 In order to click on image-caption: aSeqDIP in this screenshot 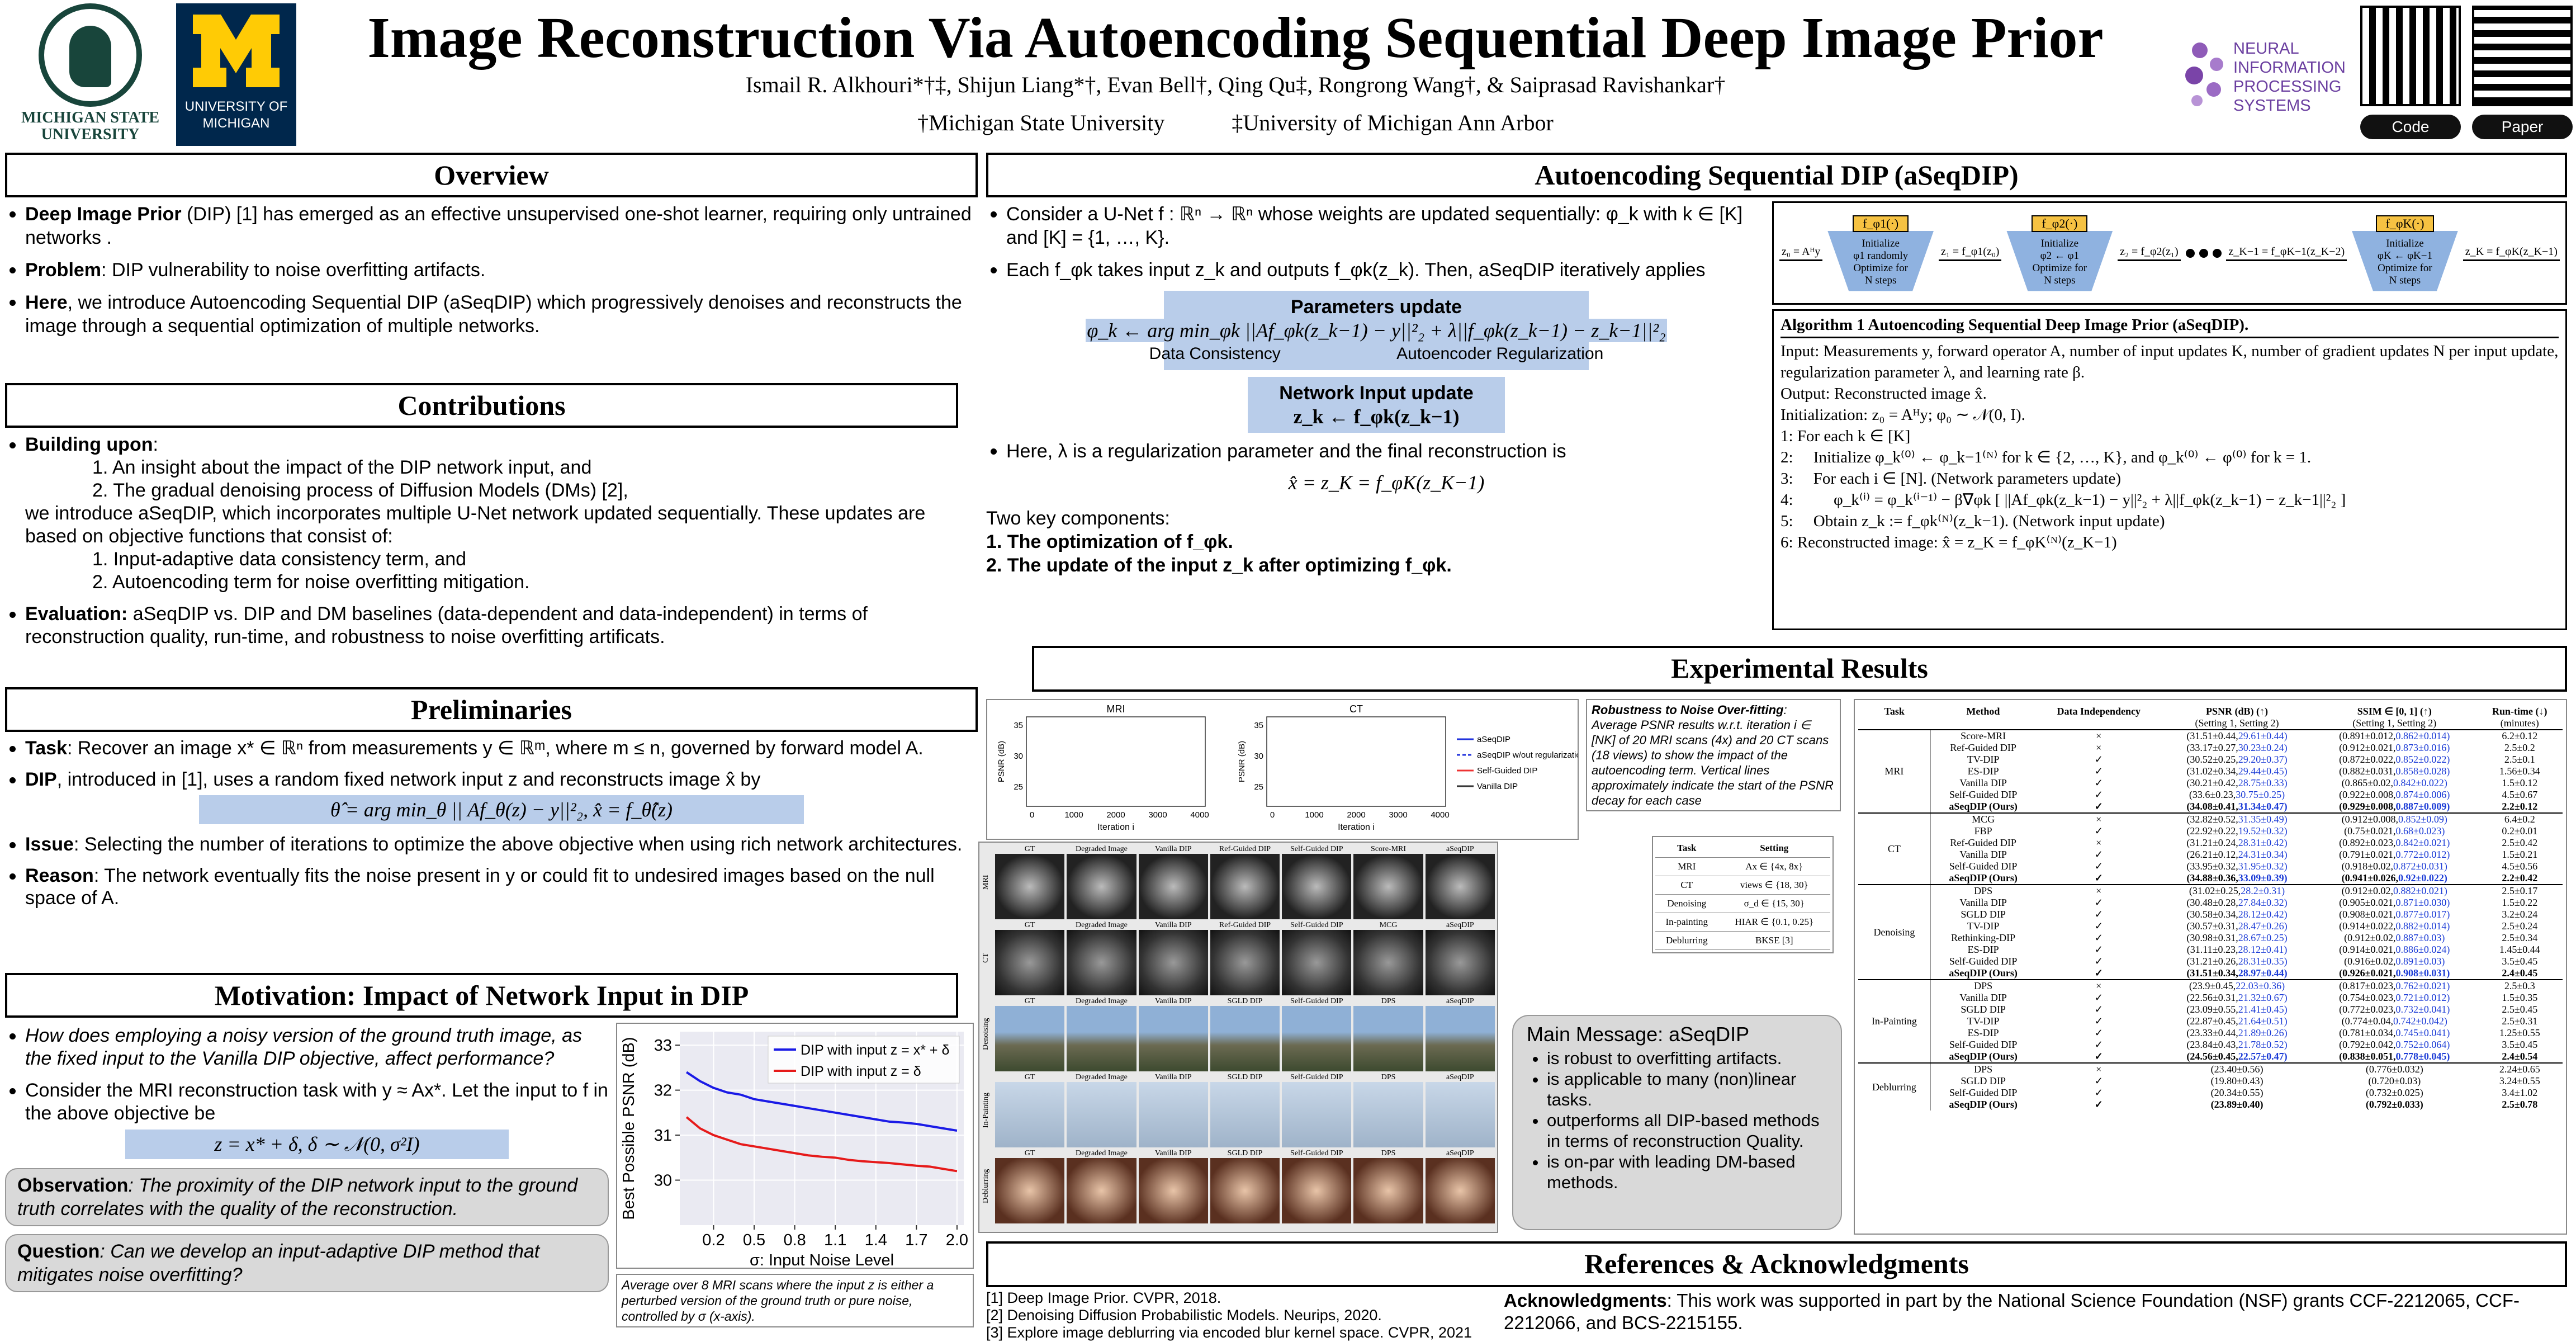, I will do `click(1460, 1001)`.